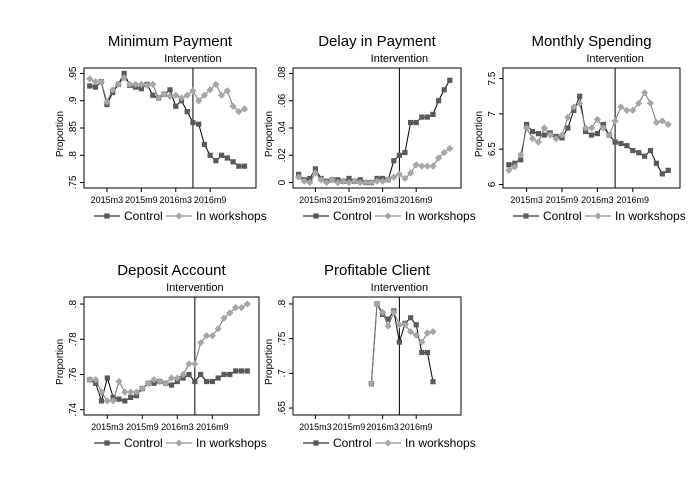 This screenshot has height=489, width=698. Describe the element at coordinates (60, 362) in the screenshot. I see `y-axis-label: Proportion` at that location.